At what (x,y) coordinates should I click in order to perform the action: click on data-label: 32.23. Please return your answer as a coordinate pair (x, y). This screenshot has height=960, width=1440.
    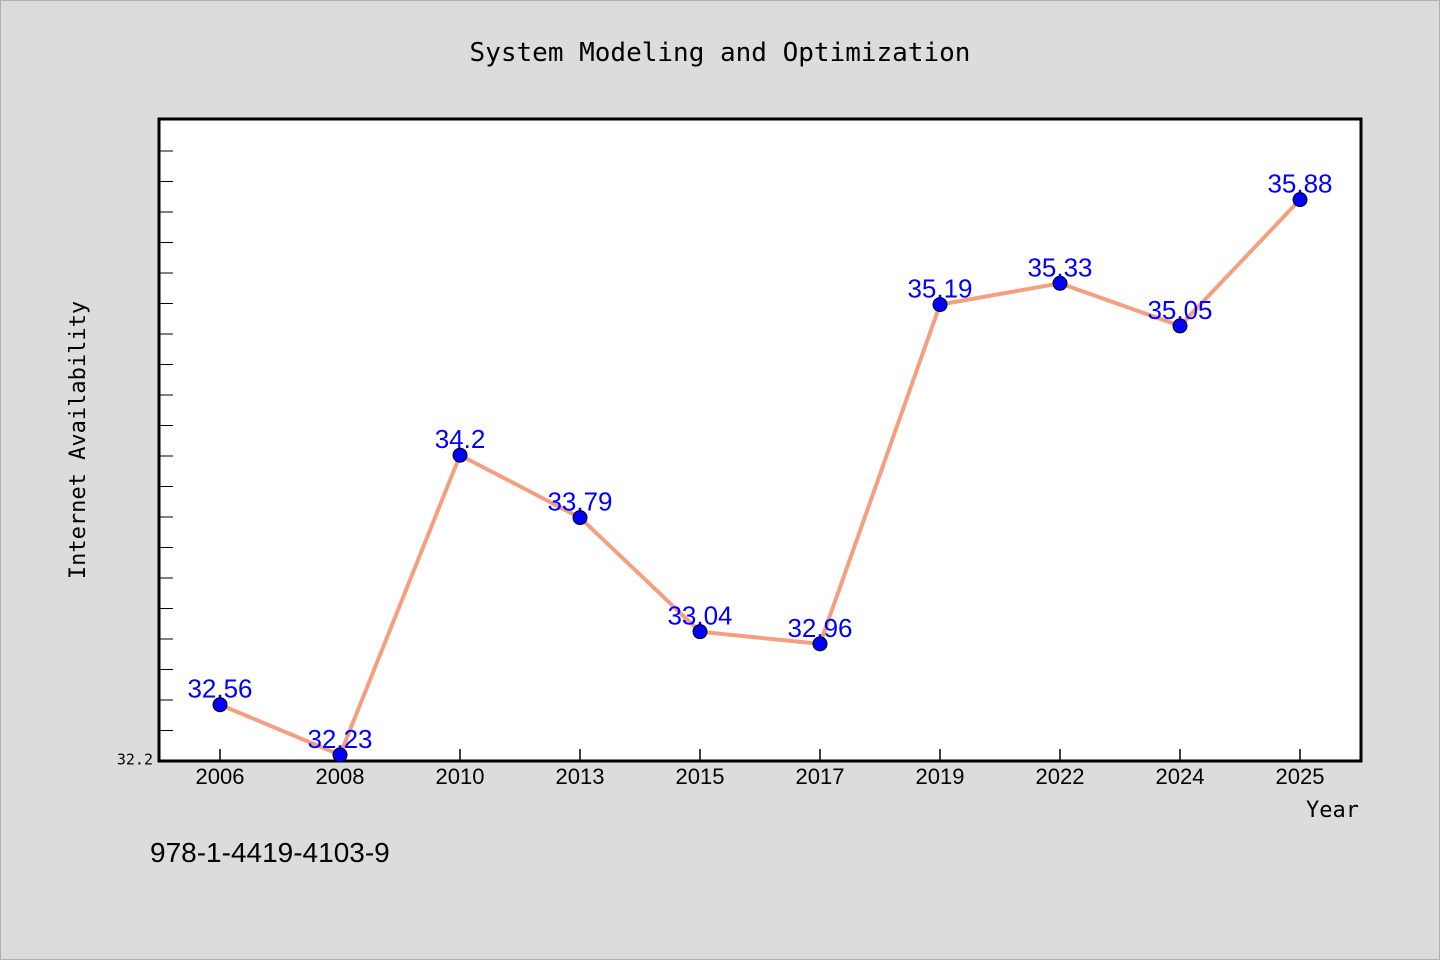
    Looking at the image, I should click on (339, 739).